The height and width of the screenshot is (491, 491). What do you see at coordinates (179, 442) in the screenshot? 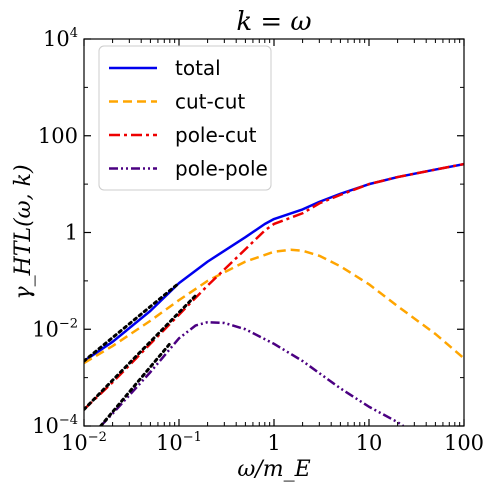
I see `x-tick-label: 10⁻¹` at bounding box center [179, 442].